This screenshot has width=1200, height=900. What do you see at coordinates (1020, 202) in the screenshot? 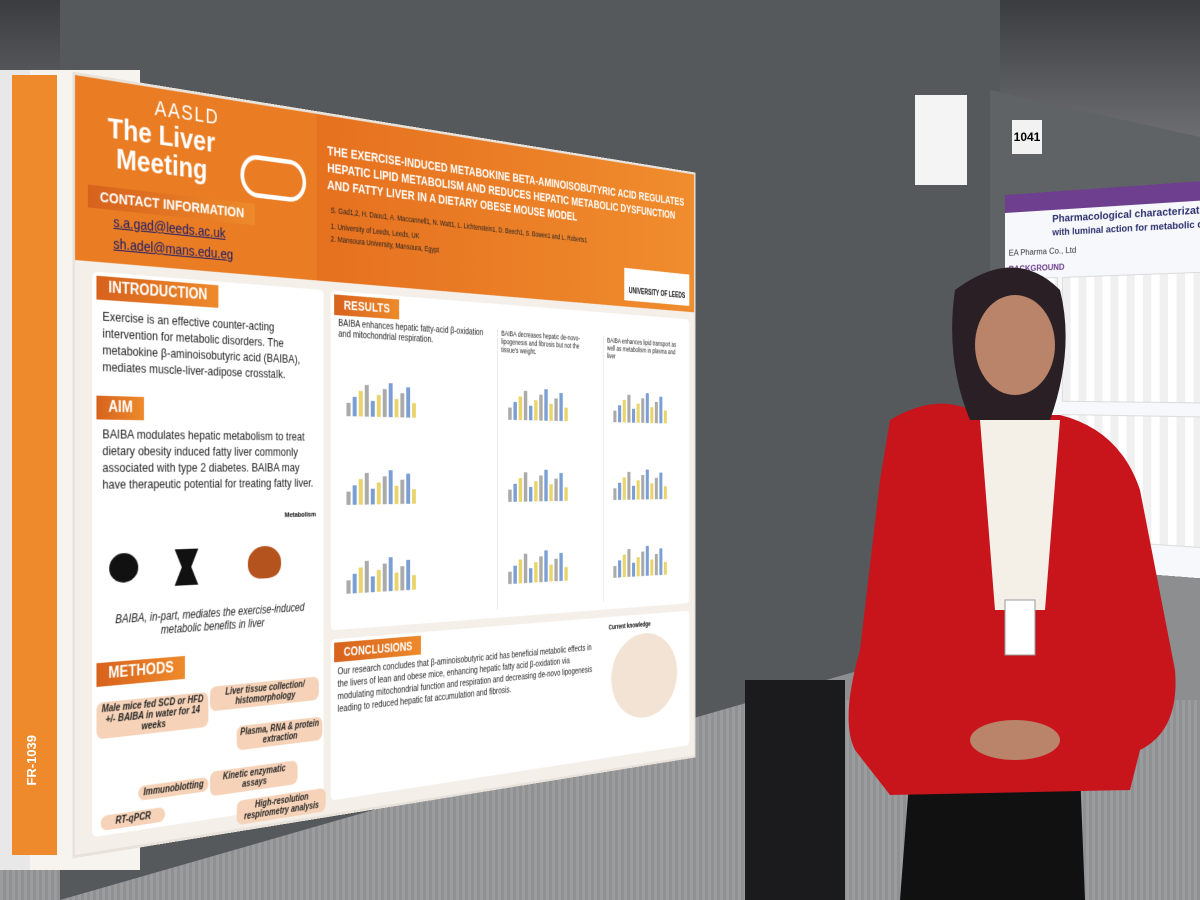
I see `poster-number: 1041` at bounding box center [1020, 202].